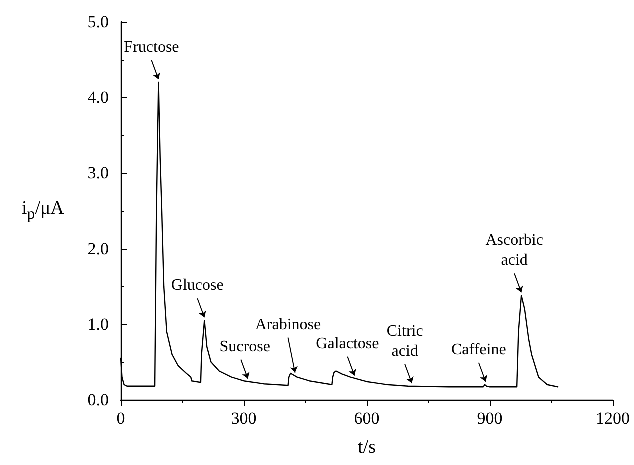 The height and width of the screenshot is (465, 634). What do you see at coordinates (515, 251) in the screenshot?
I see `annotation: Ascorbic acid` at bounding box center [515, 251].